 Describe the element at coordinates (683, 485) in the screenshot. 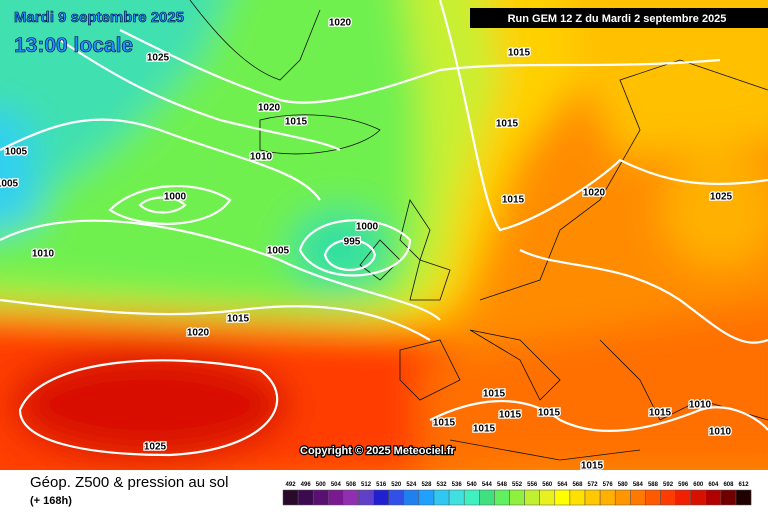

I see `legend-label: 596` at that location.